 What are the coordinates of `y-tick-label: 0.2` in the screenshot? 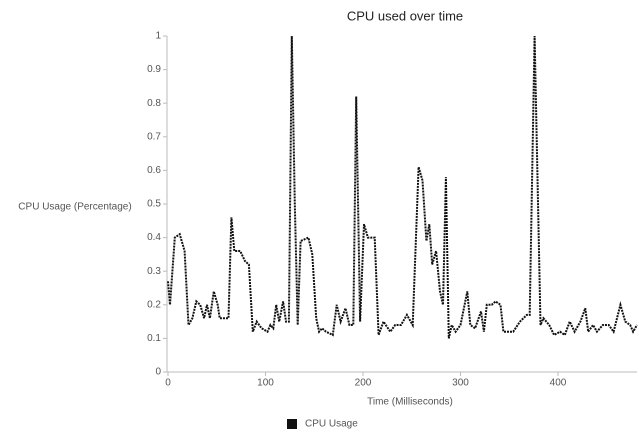 It's located at (154, 304).